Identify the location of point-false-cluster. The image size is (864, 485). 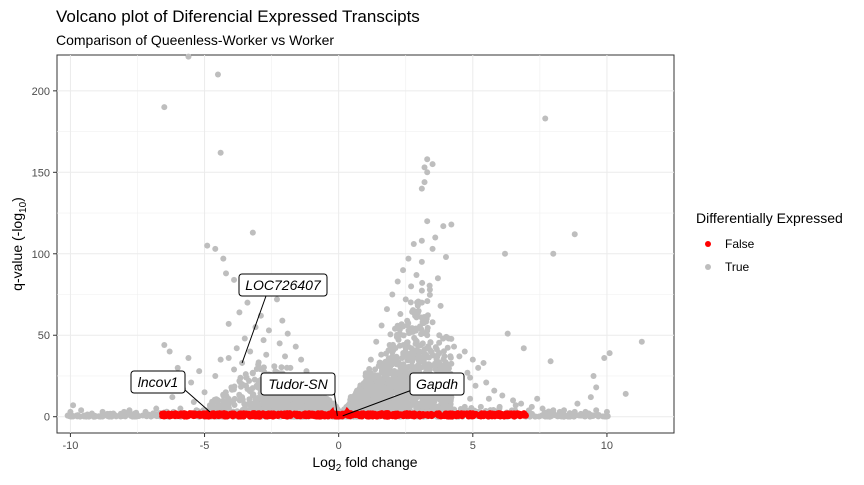
(330, 411).